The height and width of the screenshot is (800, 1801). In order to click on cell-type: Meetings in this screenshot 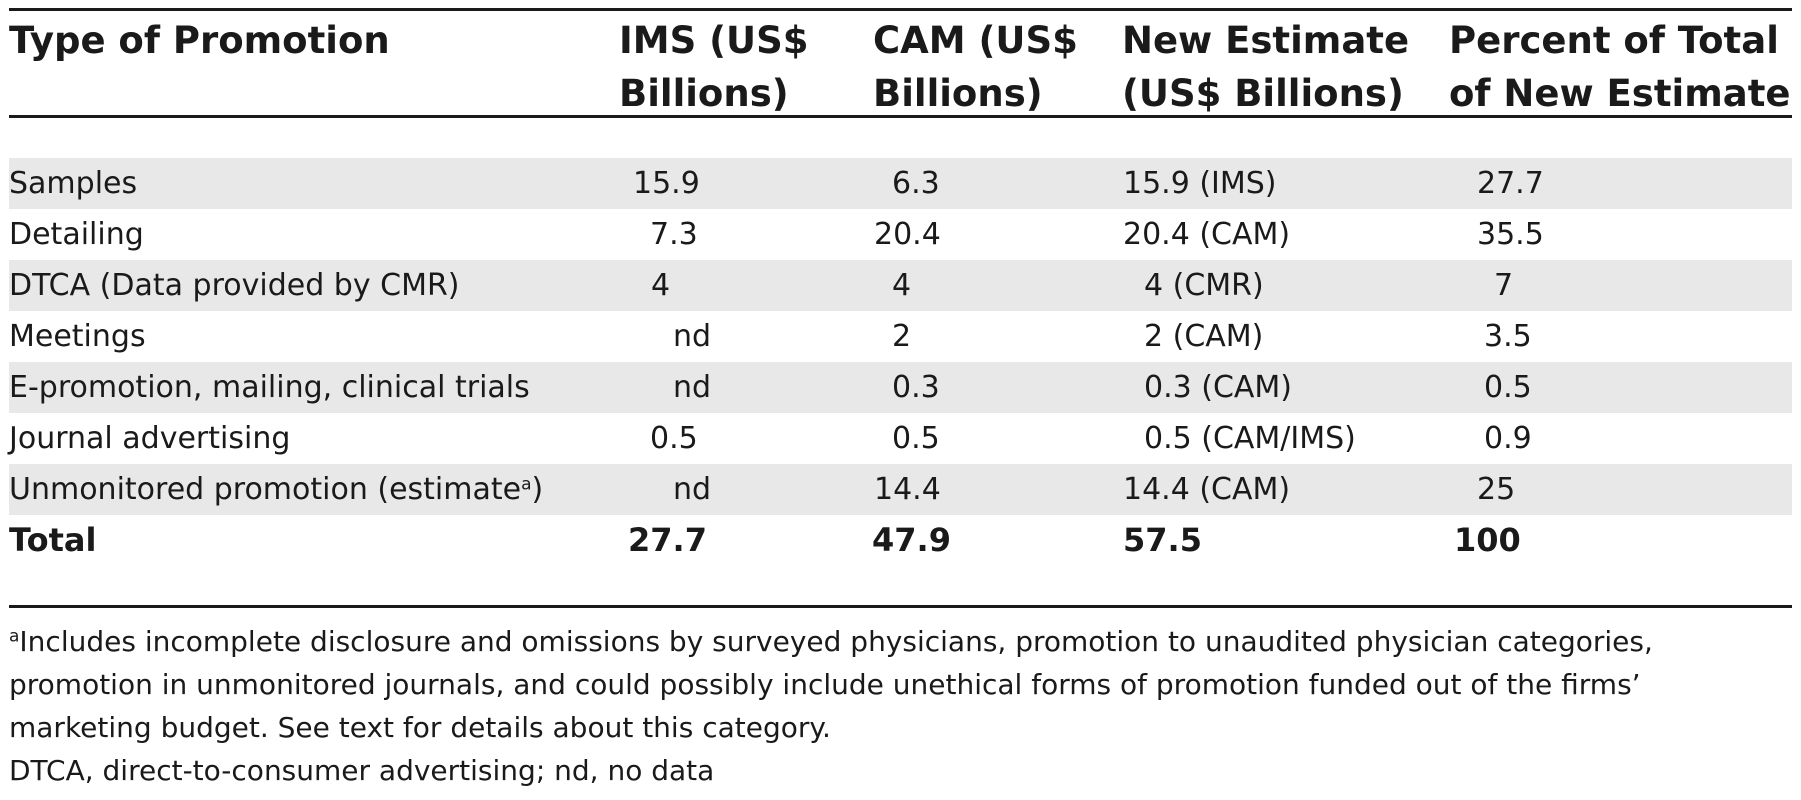, I will do `click(77, 336)`.